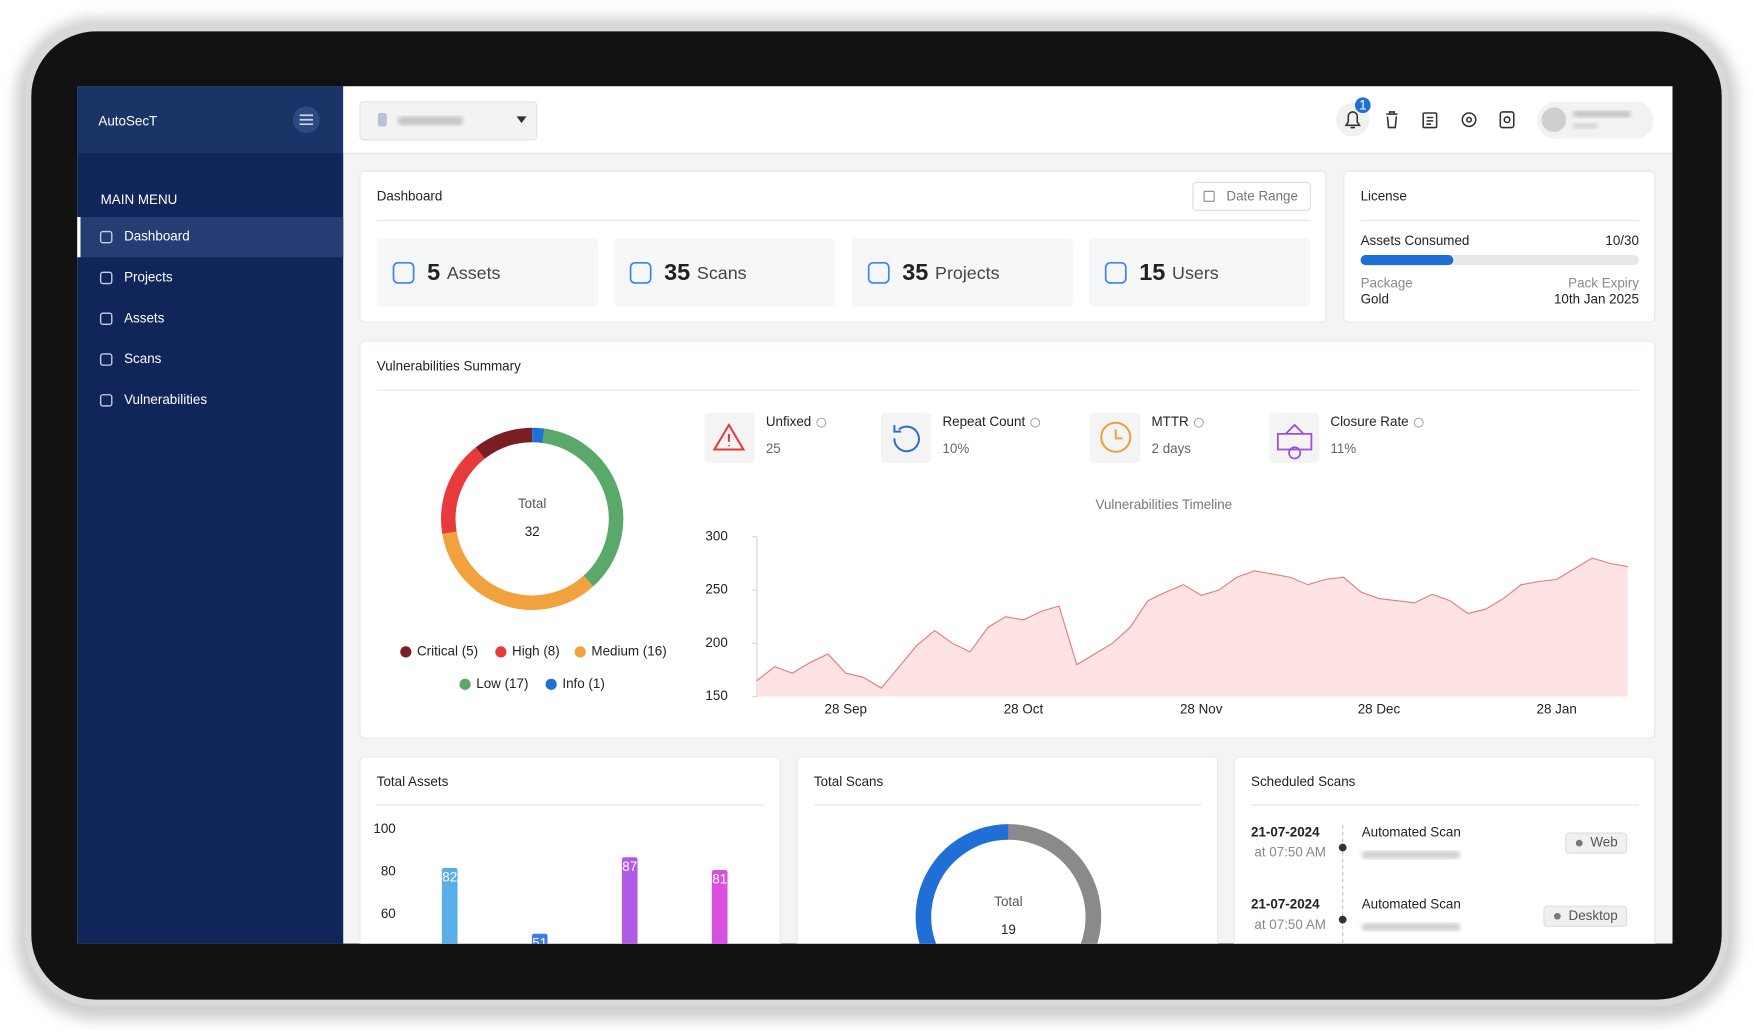 This screenshot has height=1031, width=1753. Describe the element at coordinates (388, 871) in the screenshot. I see `y-tick-label: 80` at that location.